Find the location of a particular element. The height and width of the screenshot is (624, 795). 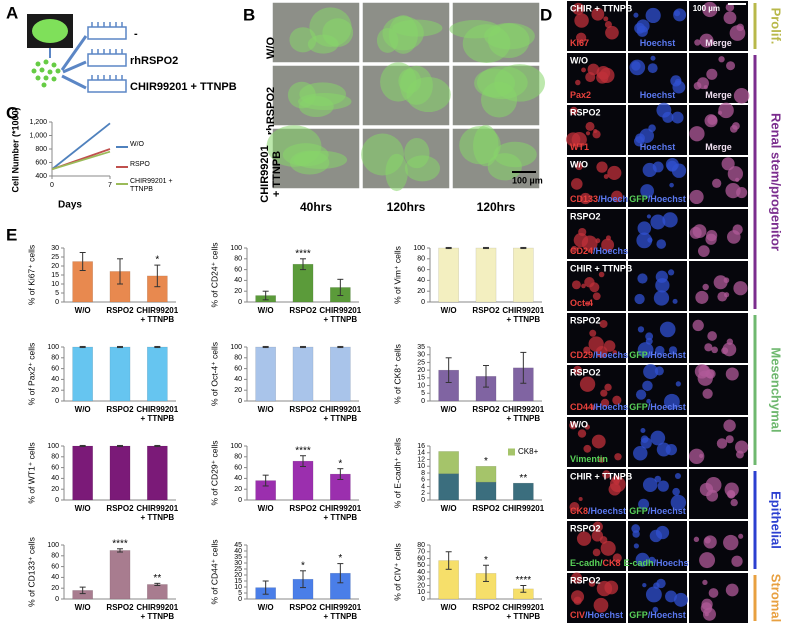

row-label: CHIR99201 + TTNPB is located at coordinates (270, 174).